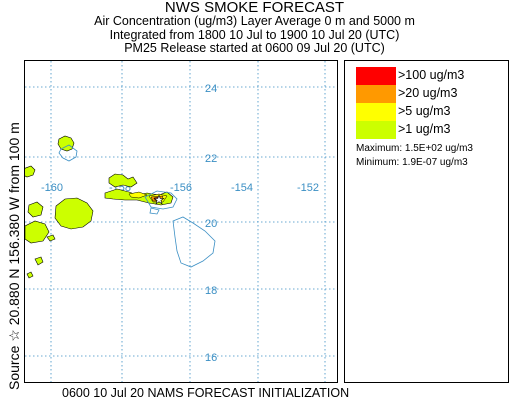  Describe the element at coordinates (431, 75) in the screenshot. I see `legend-label-100: >100 ug/m3` at that location.